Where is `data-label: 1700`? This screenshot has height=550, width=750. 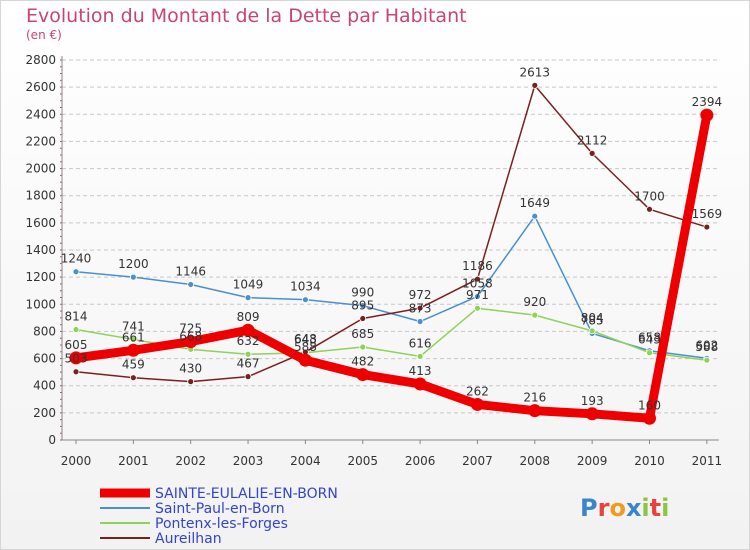
data-label: 1700 is located at coordinates (649, 196).